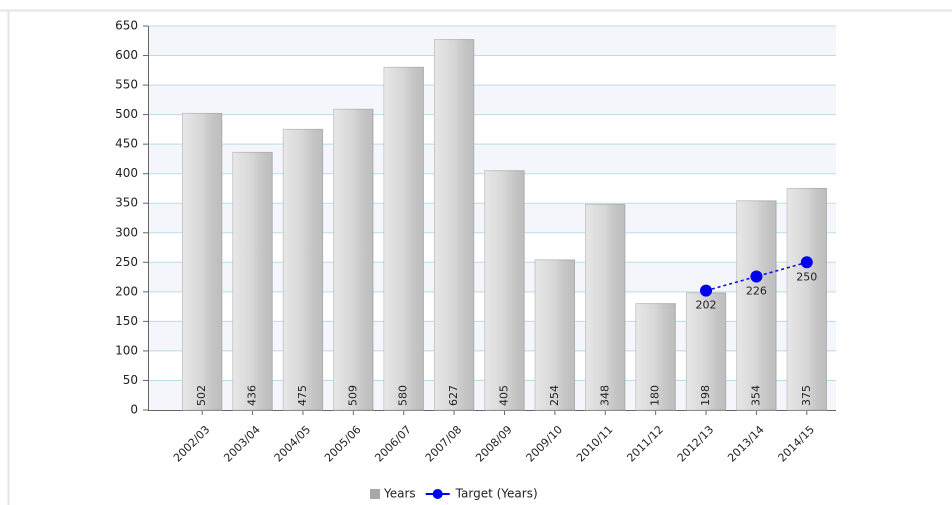 Image resolution: width=952 pixels, height=505 pixels. Describe the element at coordinates (705, 395) in the screenshot. I see `bar-value-label: 198` at that location.